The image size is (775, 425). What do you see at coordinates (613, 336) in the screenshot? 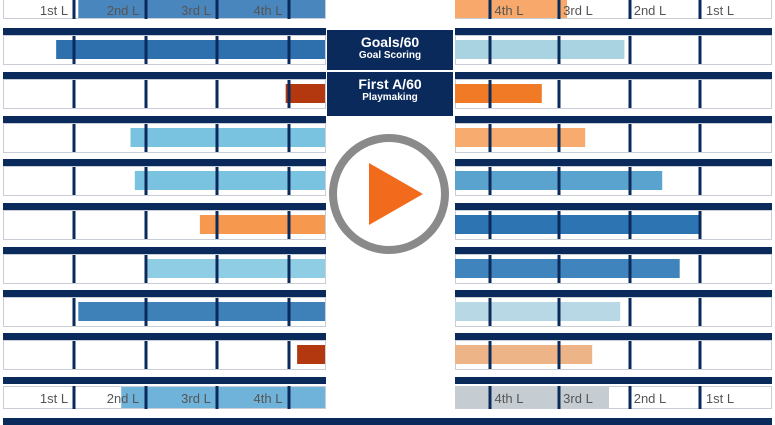
I see `right-row-8-header` at bounding box center [613, 336].